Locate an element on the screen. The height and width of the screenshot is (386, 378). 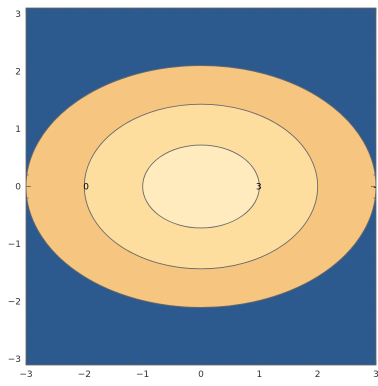
contour-labels: 0 3 - is located at coordinates (229, 188).